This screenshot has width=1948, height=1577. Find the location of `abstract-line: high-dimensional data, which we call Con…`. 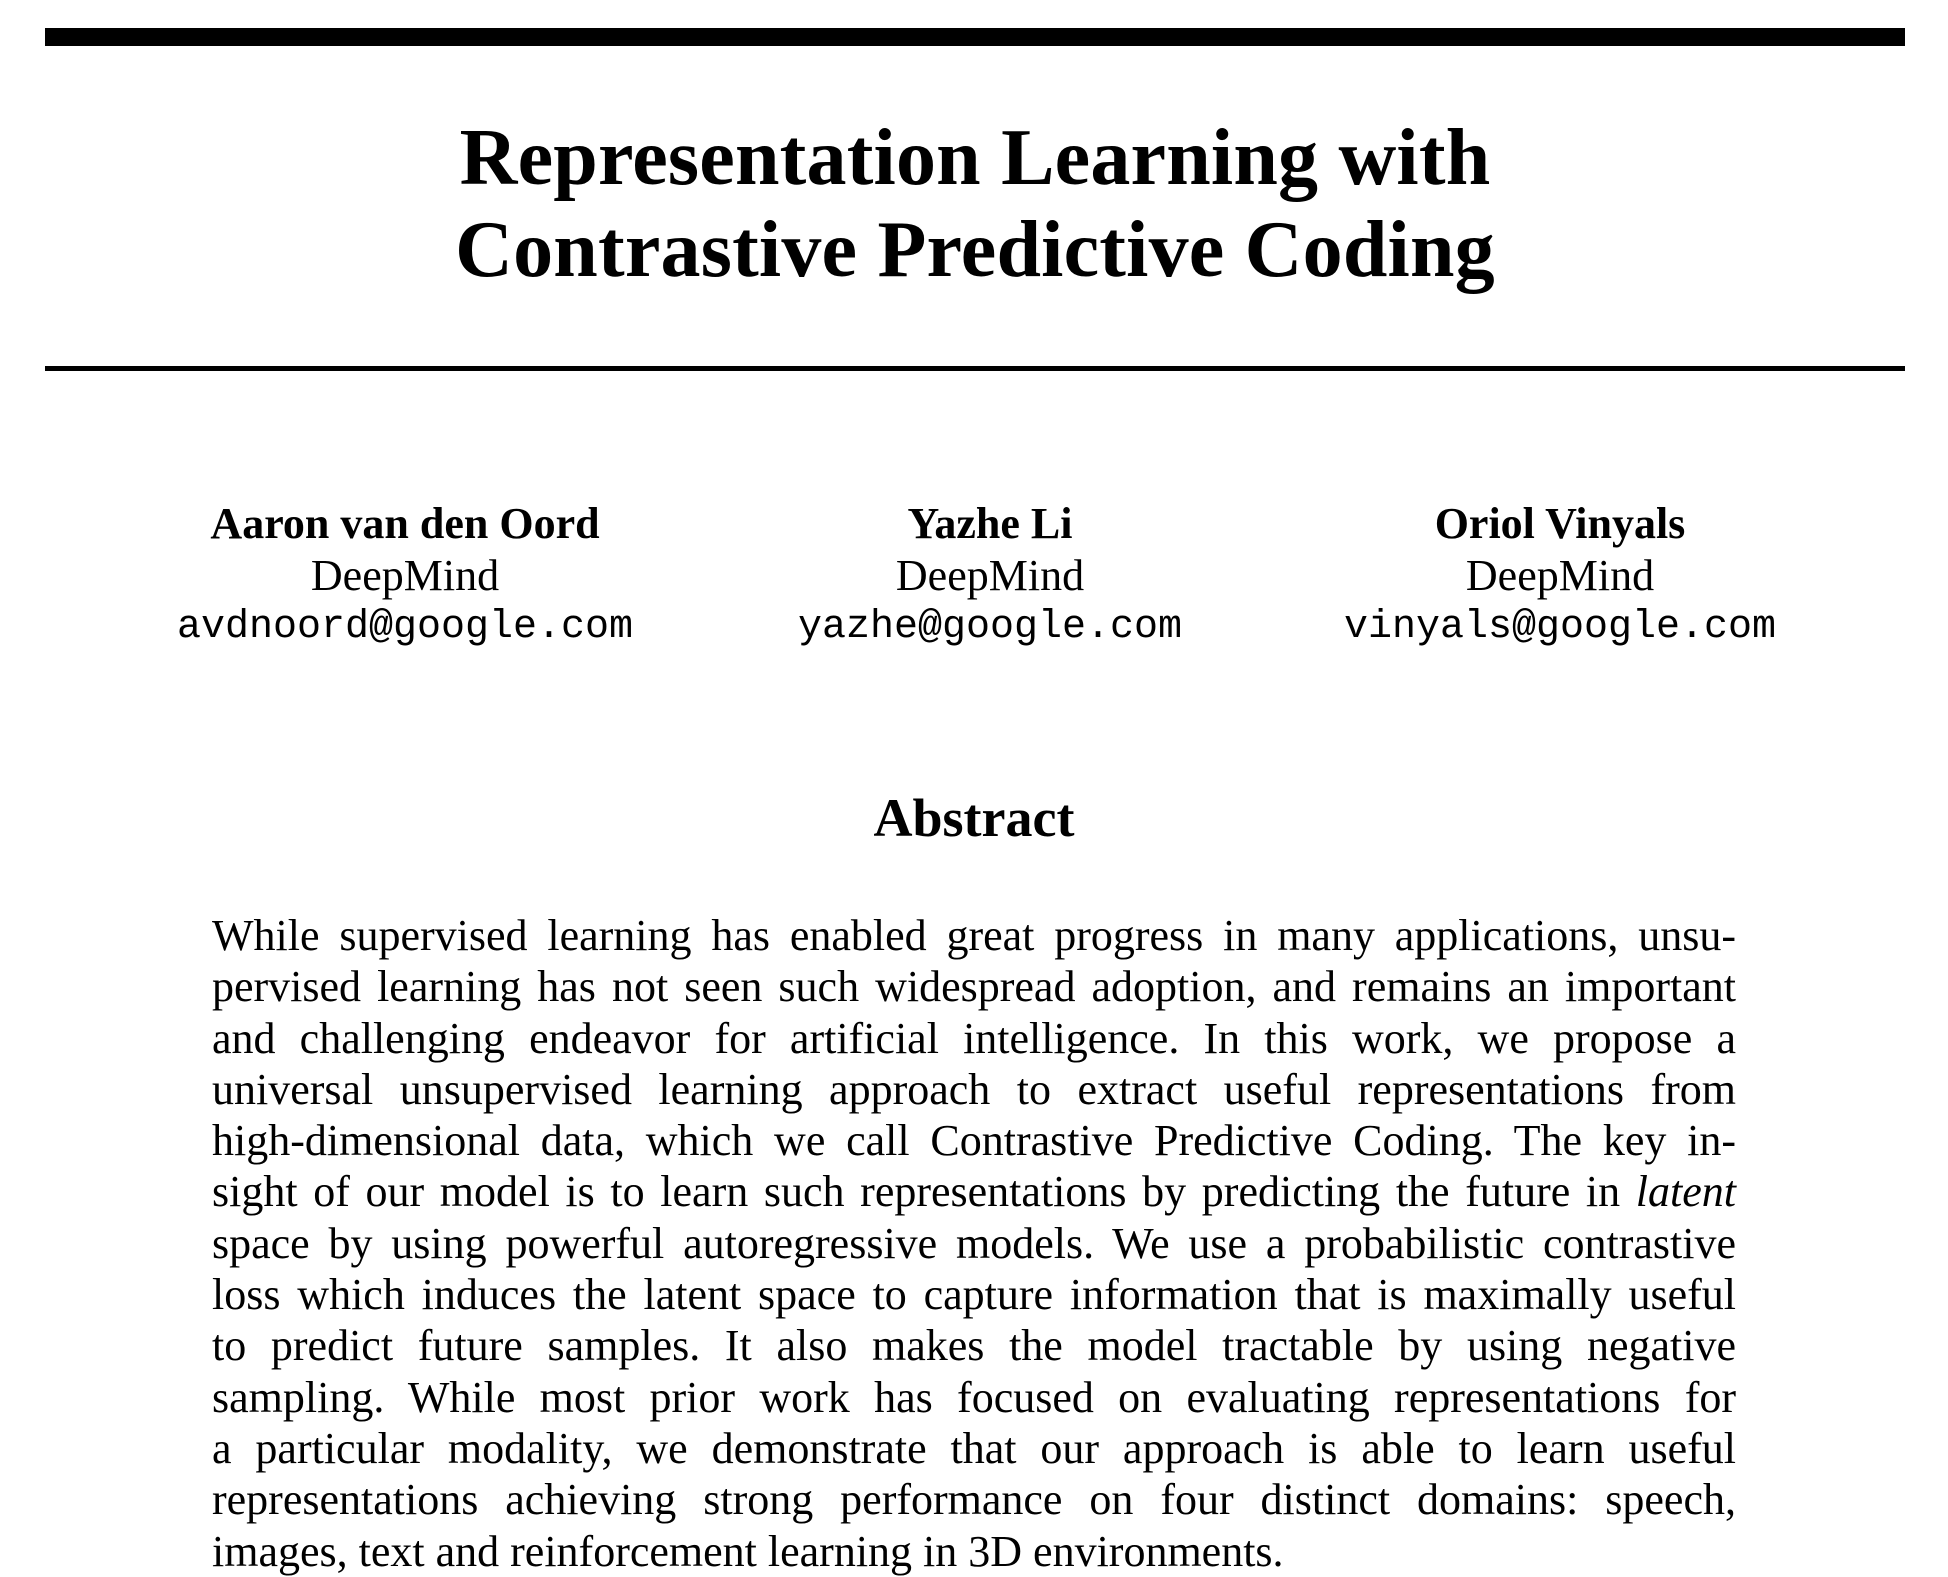

abstract-line: high-dimensional data, which we call Con… is located at coordinates (974, 1141).